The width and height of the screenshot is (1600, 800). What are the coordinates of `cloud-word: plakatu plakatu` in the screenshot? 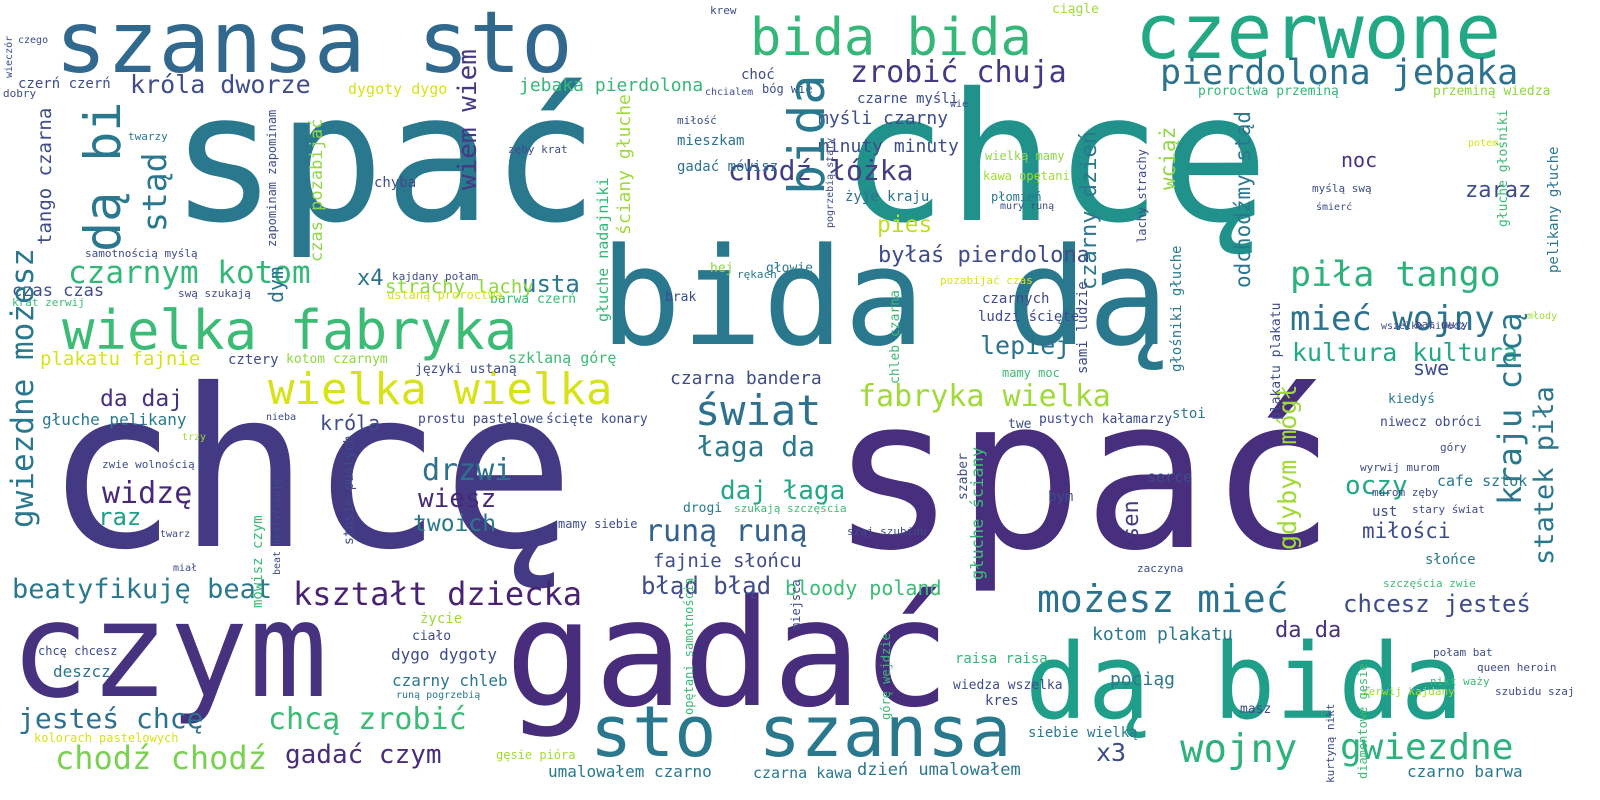 It's located at (1276, 361).